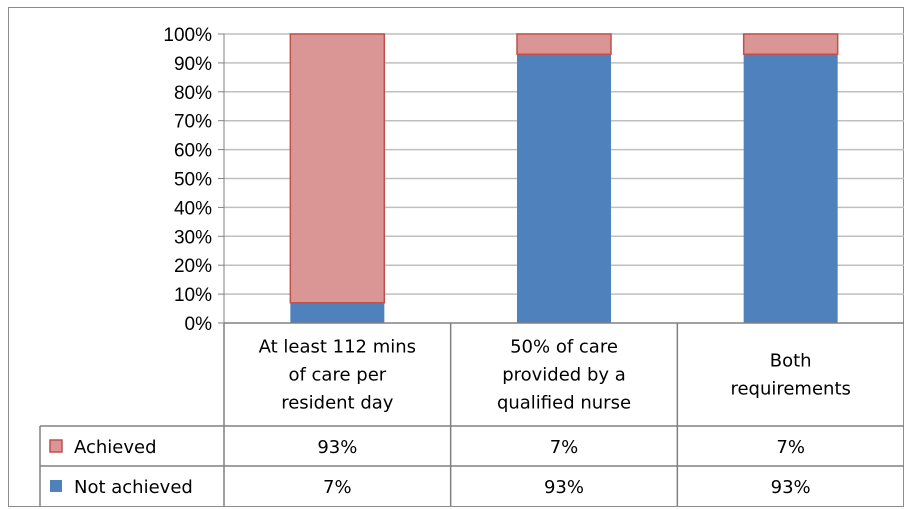 The width and height of the screenshot is (906, 509). I want to click on x-category-label: resident day, so click(337, 403).